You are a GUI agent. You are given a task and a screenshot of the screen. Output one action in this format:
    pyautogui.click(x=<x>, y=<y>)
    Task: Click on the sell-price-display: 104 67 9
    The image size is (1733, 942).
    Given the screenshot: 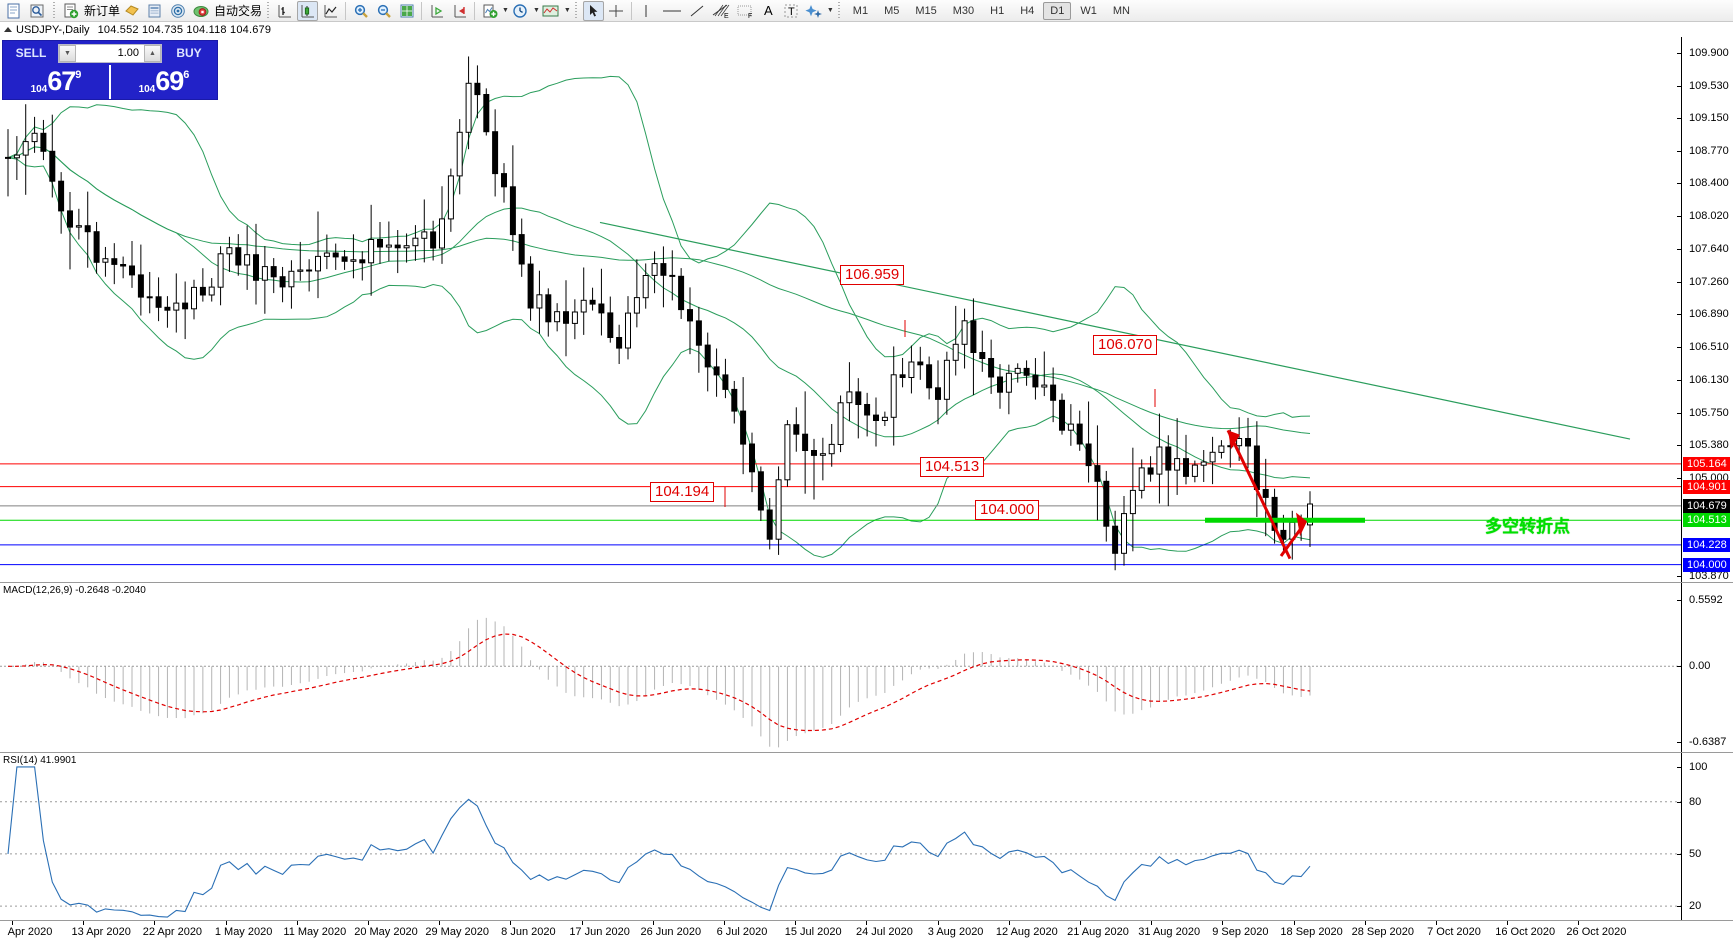 What is the action you would take?
    pyautogui.click(x=56, y=82)
    